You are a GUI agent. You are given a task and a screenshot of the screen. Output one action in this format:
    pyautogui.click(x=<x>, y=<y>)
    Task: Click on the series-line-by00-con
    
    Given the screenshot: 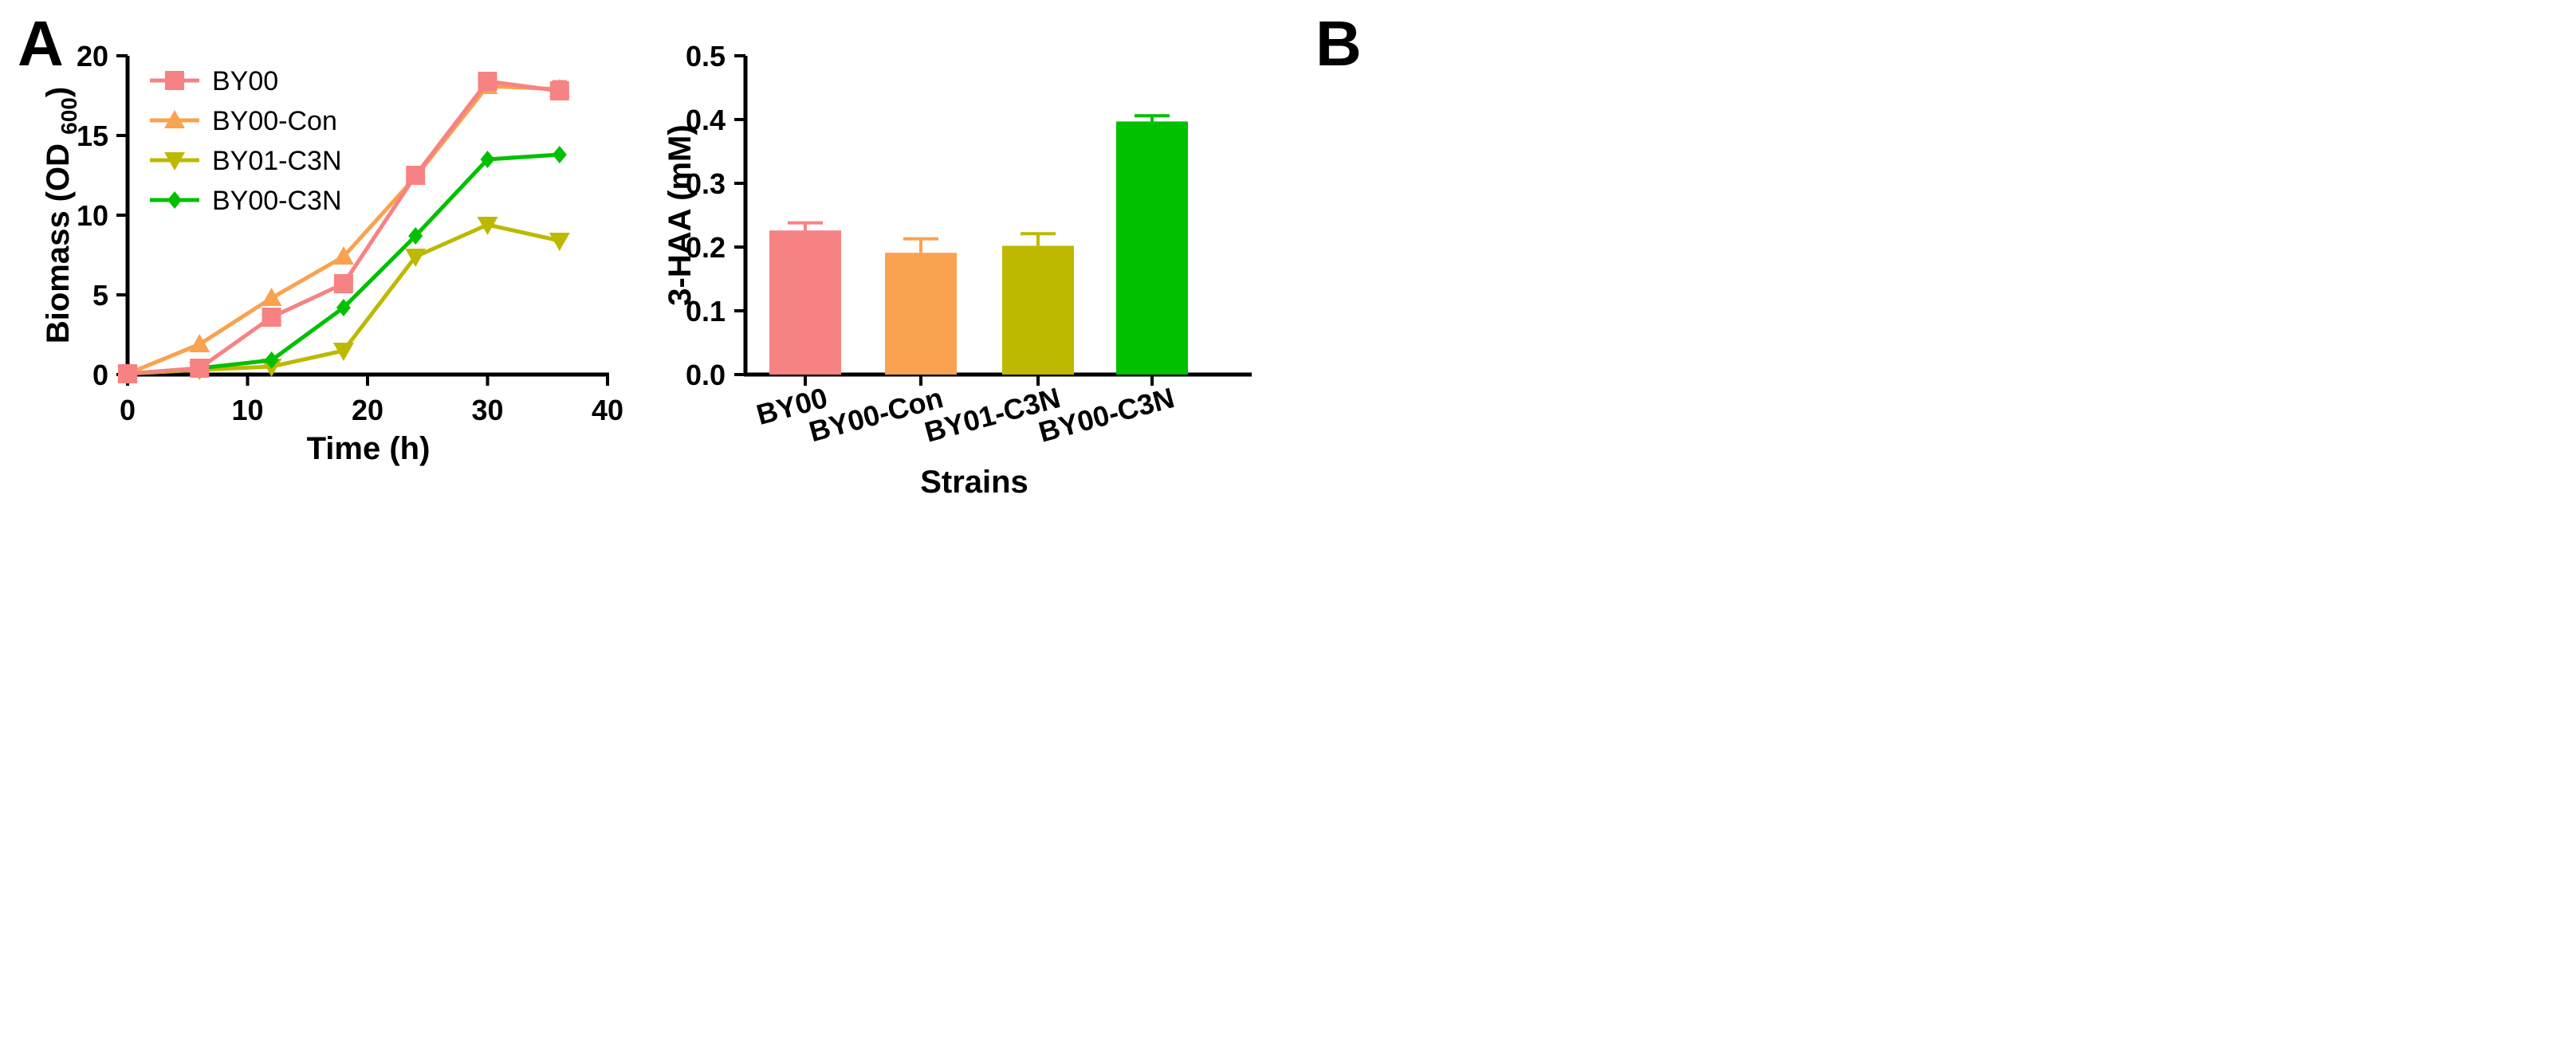 What is the action you would take?
    pyautogui.click(x=343, y=230)
    